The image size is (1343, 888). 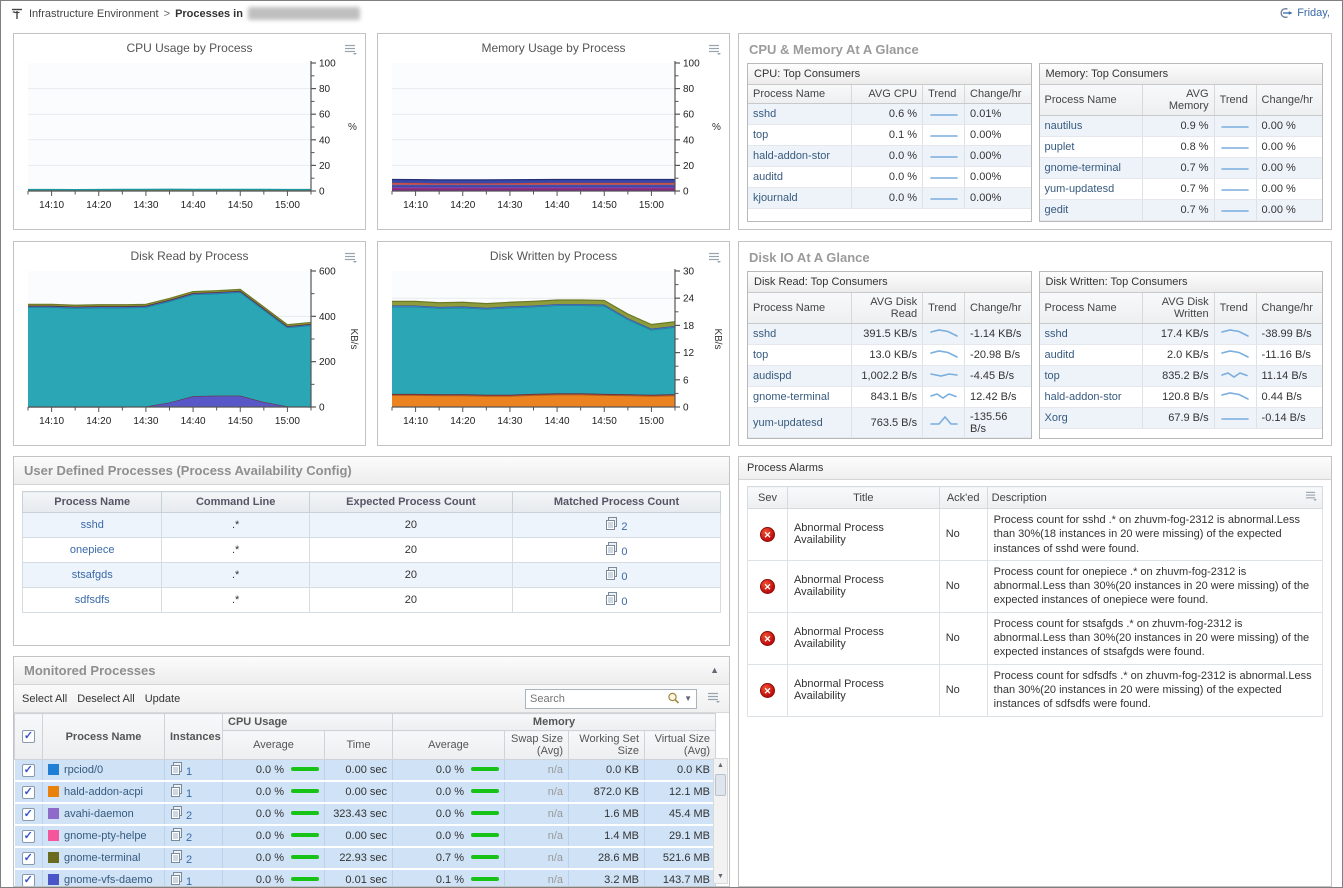 What do you see at coordinates (800, 376) in the screenshot?
I see `process-name-cell: audispd` at bounding box center [800, 376].